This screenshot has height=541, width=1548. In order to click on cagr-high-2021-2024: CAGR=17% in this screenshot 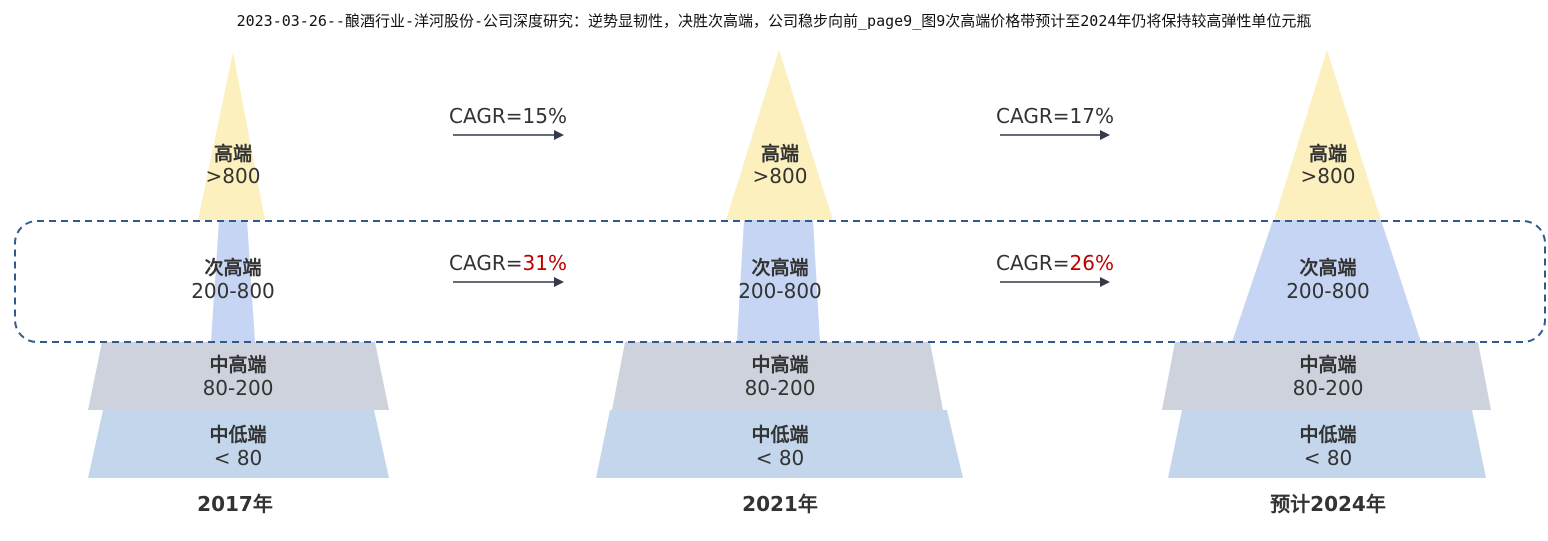, I will do `click(1055, 122)`.